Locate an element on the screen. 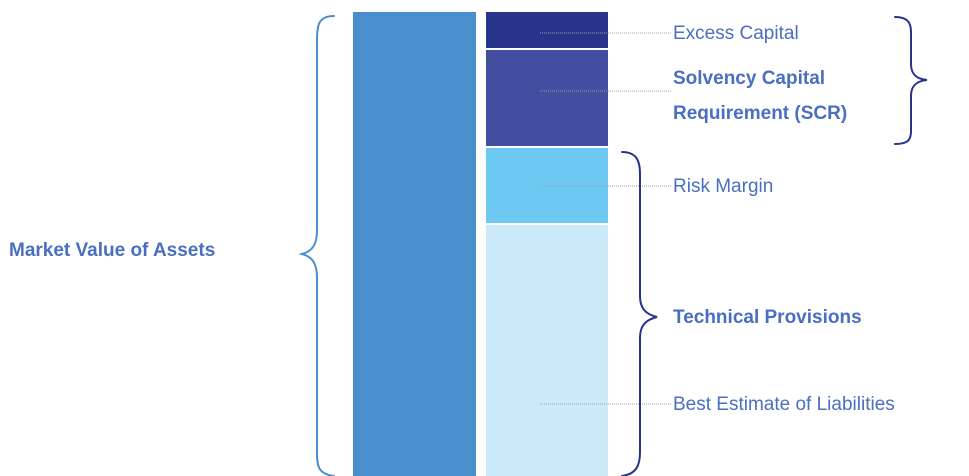 The width and height of the screenshot is (969, 476). excess-capital-block is located at coordinates (547, 30).